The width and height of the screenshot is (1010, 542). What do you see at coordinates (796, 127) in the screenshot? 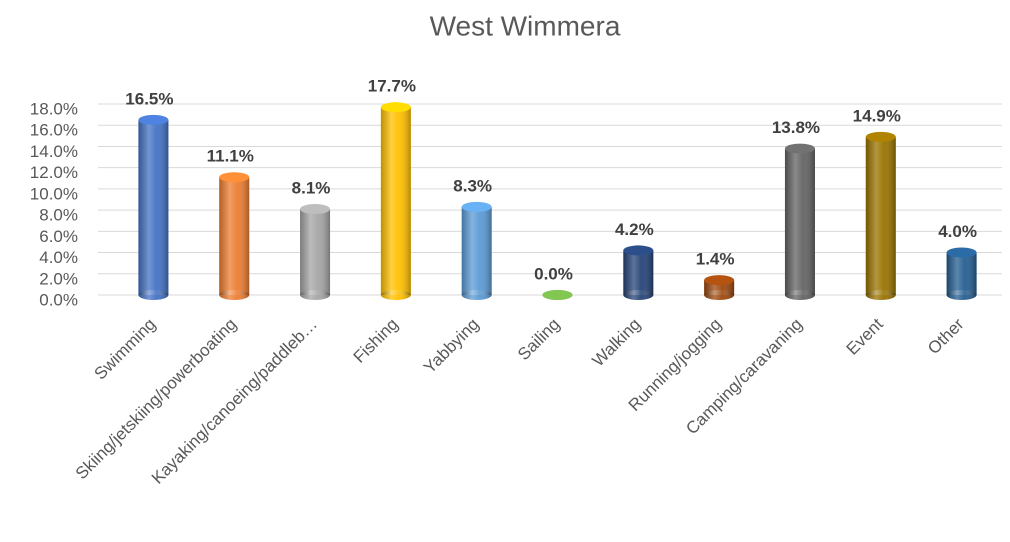
I see `data-label: 13.8%` at bounding box center [796, 127].